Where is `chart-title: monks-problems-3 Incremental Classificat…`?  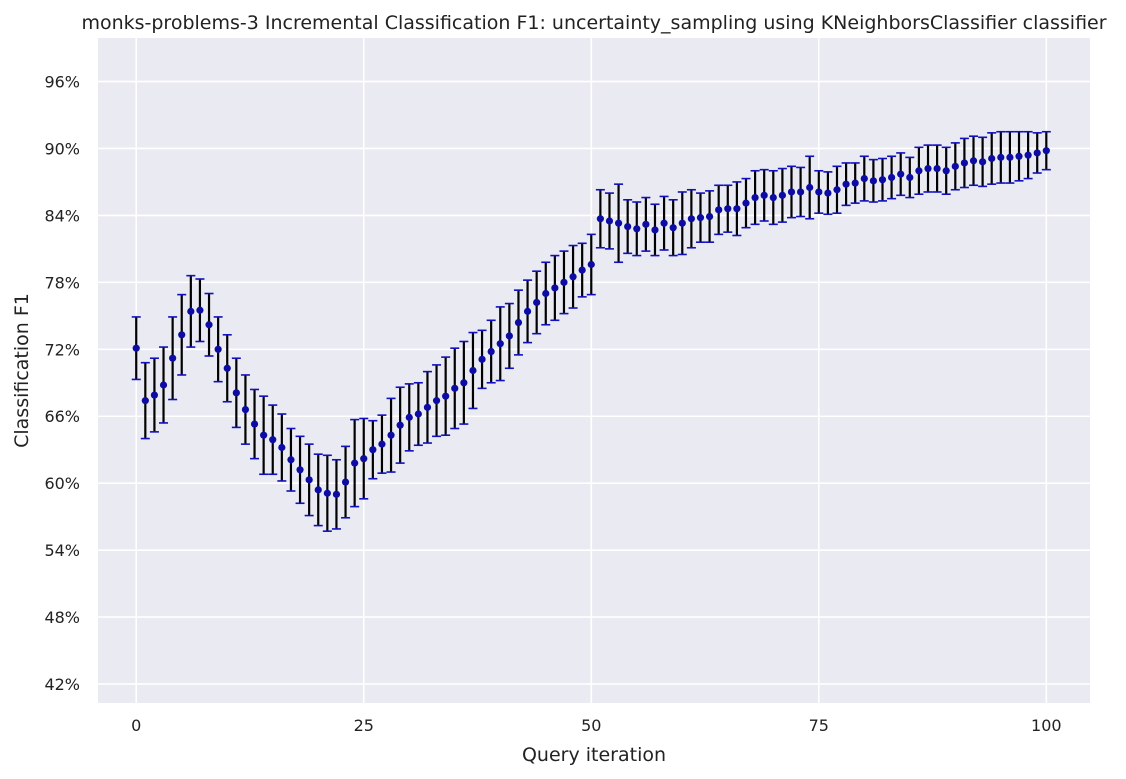 chart-title: monks-problems-3 Incremental Classificat… is located at coordinates (593, 23).